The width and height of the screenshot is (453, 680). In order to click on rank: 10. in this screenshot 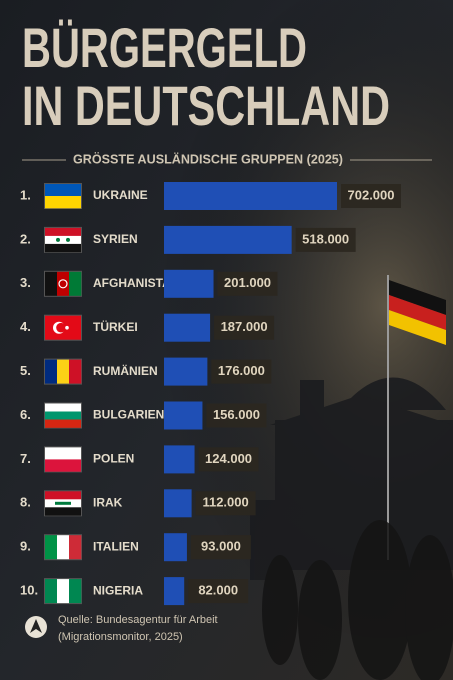, I will do `click(29, 590)`.